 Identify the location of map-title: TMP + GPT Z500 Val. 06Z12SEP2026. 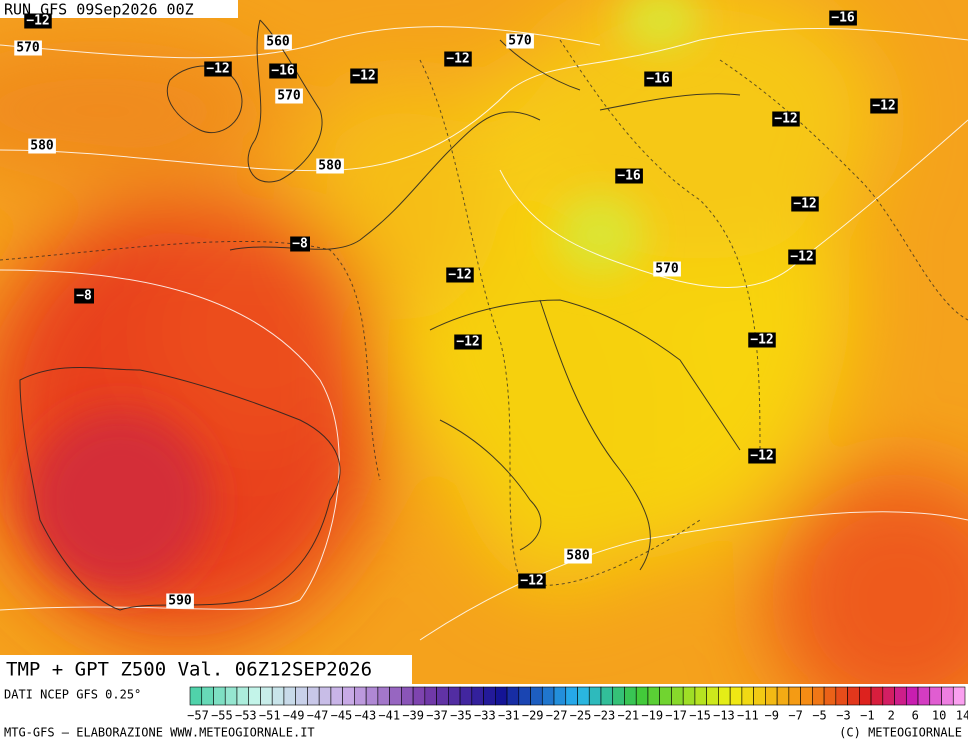
(189, 670).